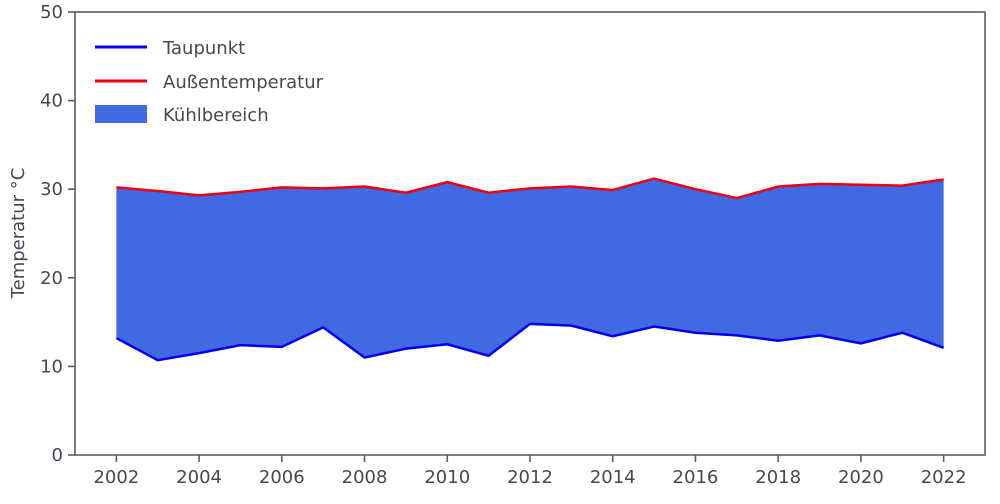  I want to click on chart-legend: Taupunkt Außentemperatur Kühlbereich, so click(209, 82).